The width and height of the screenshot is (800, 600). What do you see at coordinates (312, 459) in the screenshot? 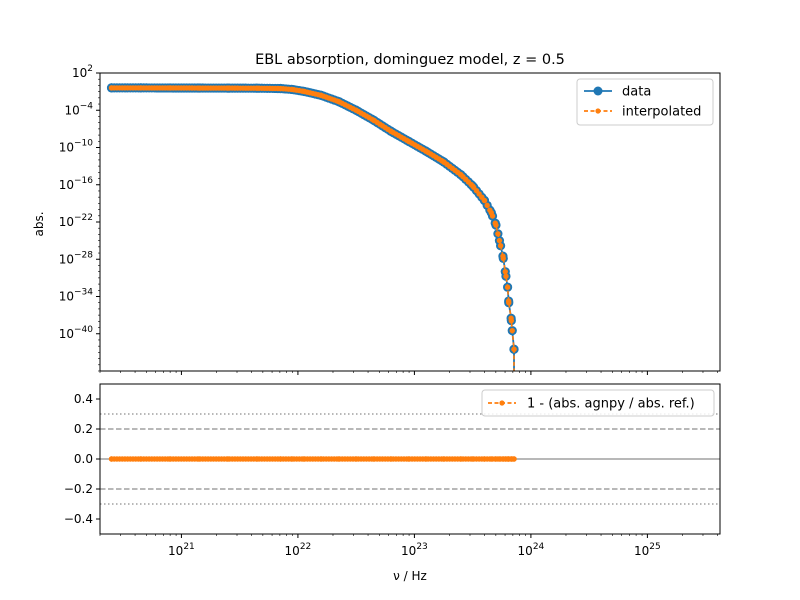
I see `bottom-plot-area` at bounding box center [312, 459].